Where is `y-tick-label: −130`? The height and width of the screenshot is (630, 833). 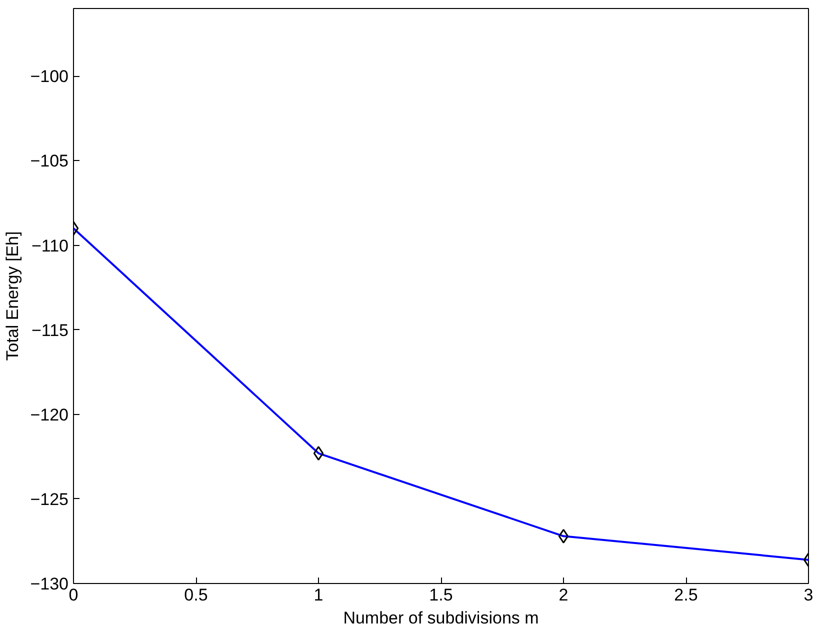
y-tick-label: −130 is located at coordinates (49, 584).